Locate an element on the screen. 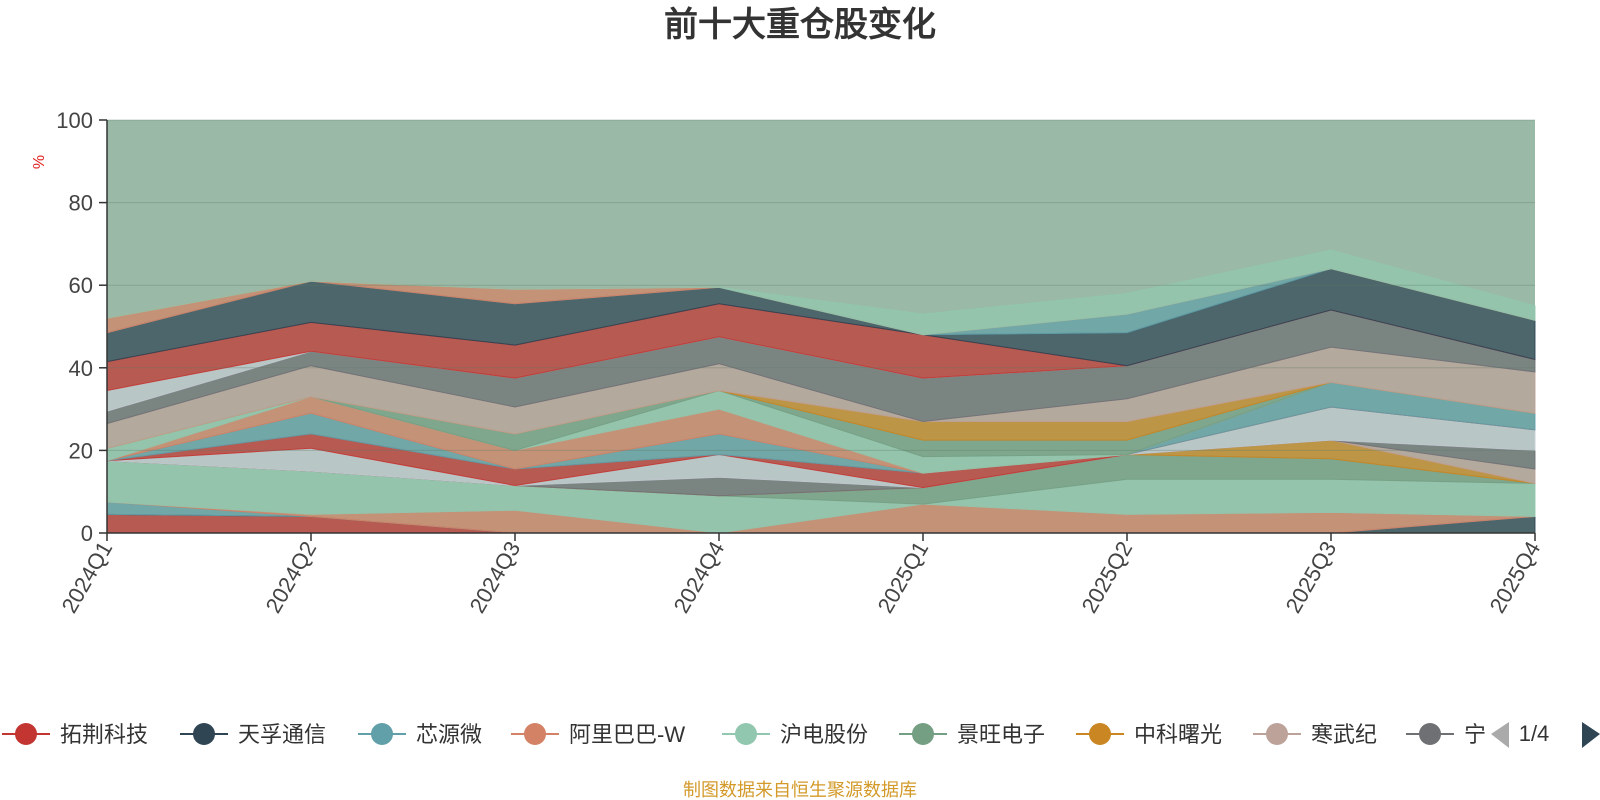 This screenshot has height=800, width=1600. legend-item: 天孚通信 is located at coordinates (253, 734).